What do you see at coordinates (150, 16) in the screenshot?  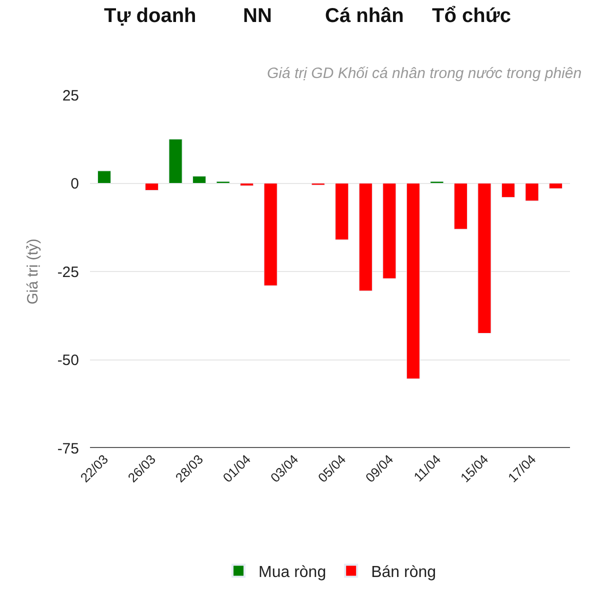 I see `text: Tự doanh` at bounding box center [150, 16].